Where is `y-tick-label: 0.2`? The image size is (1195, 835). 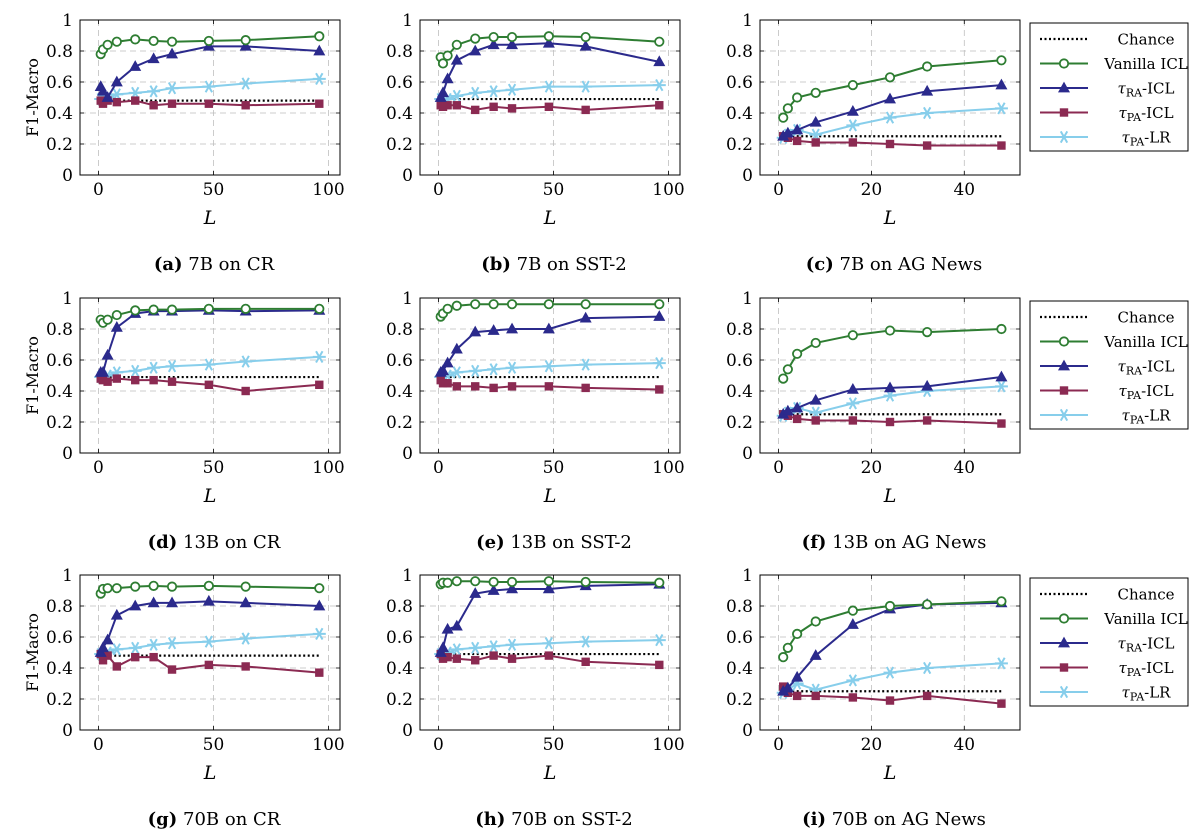
y-tick-label: 0.2 is located at coordinates (399, 700).